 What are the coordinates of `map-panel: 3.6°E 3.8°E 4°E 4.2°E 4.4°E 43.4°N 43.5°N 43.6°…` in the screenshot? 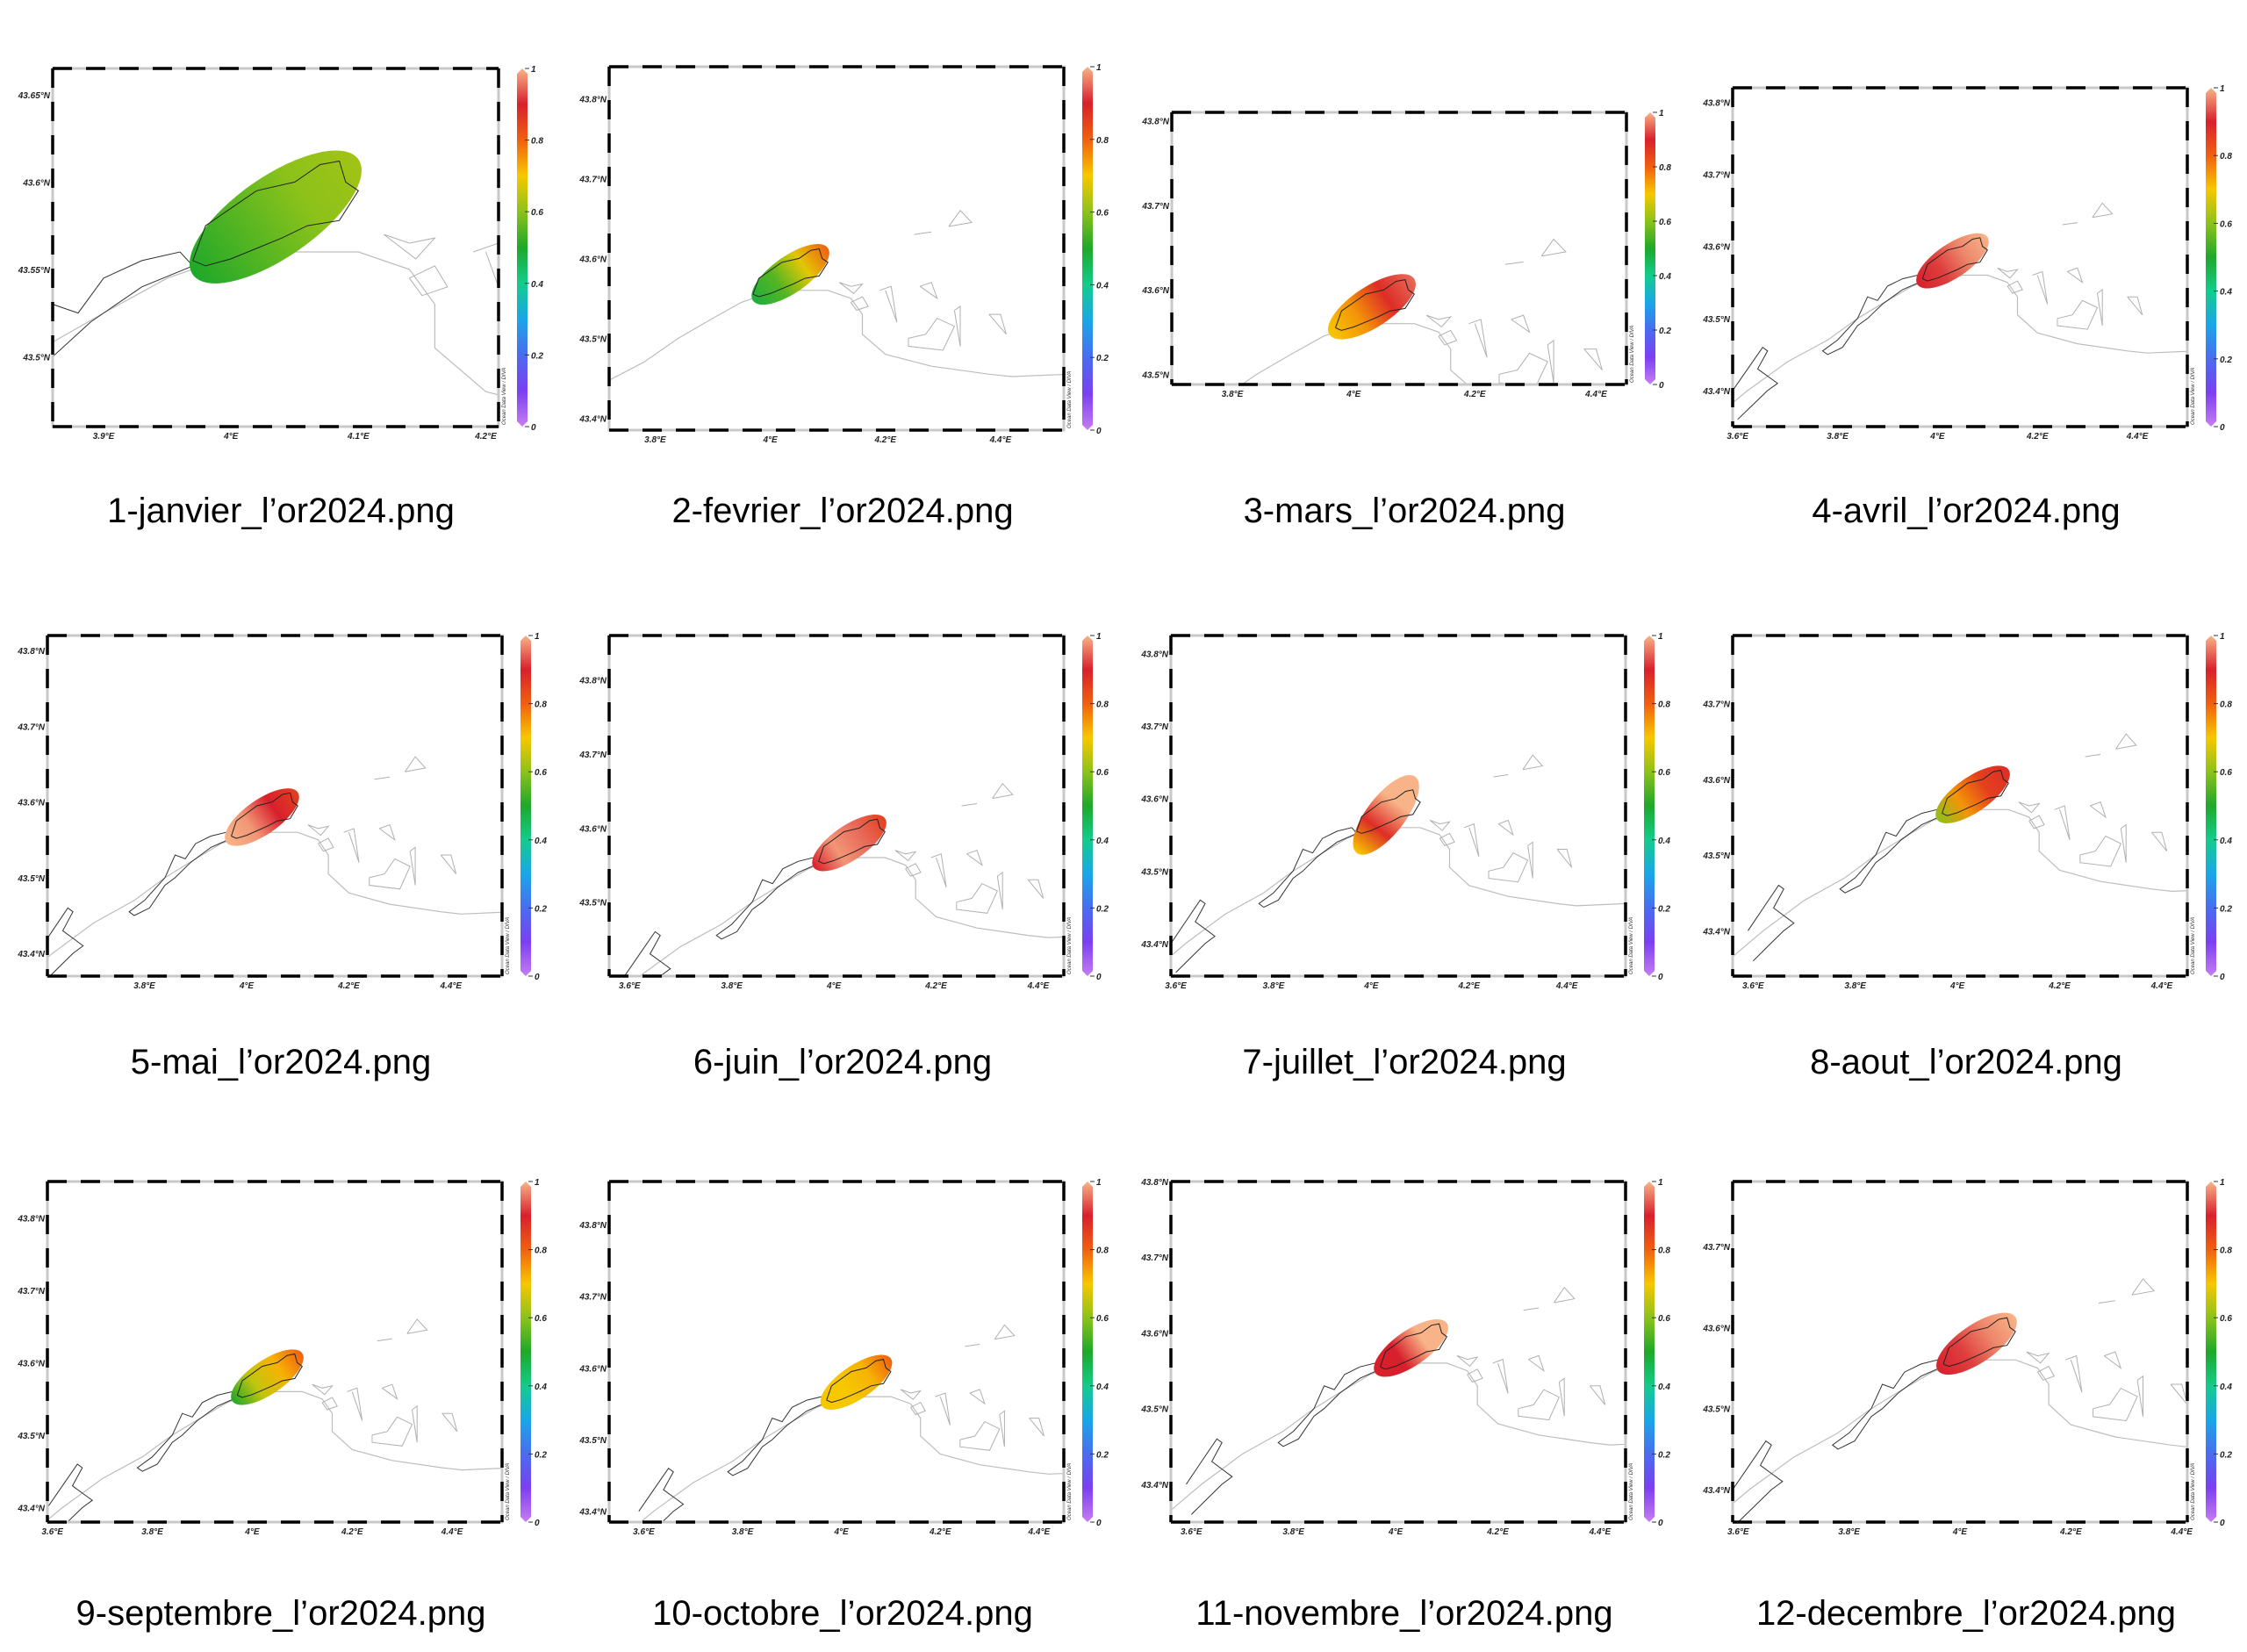 It's located at (843, 1377).